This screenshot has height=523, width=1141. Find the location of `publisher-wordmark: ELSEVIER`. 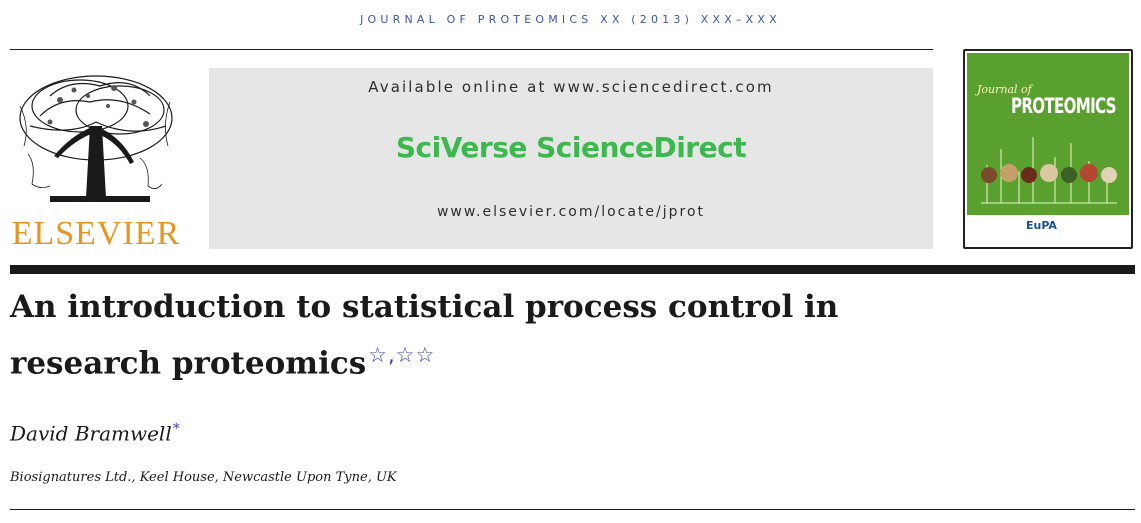

publisher-wordmark: ELSEVIER is located at coordinates (96, 233).